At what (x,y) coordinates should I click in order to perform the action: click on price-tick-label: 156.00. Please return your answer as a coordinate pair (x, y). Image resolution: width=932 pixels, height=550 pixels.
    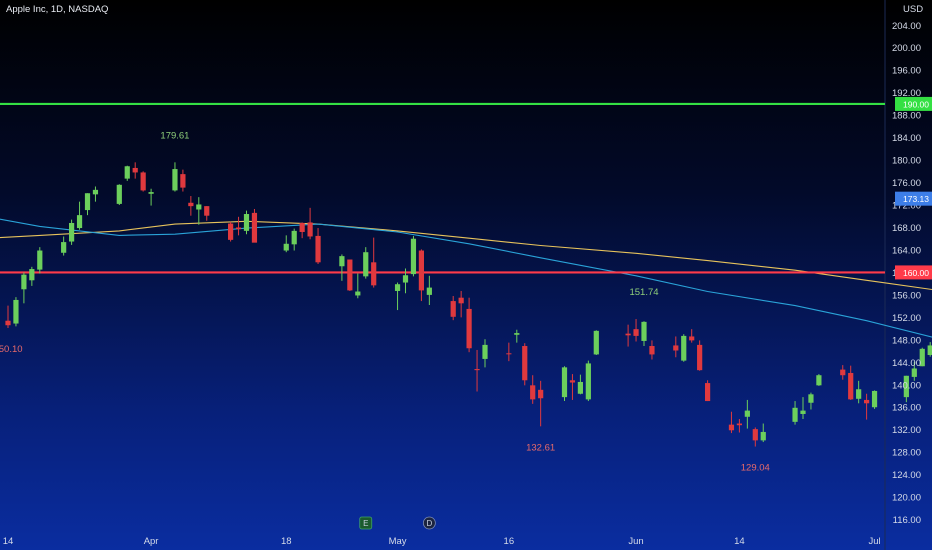
    Looking at the image, I should click on (906, 295).